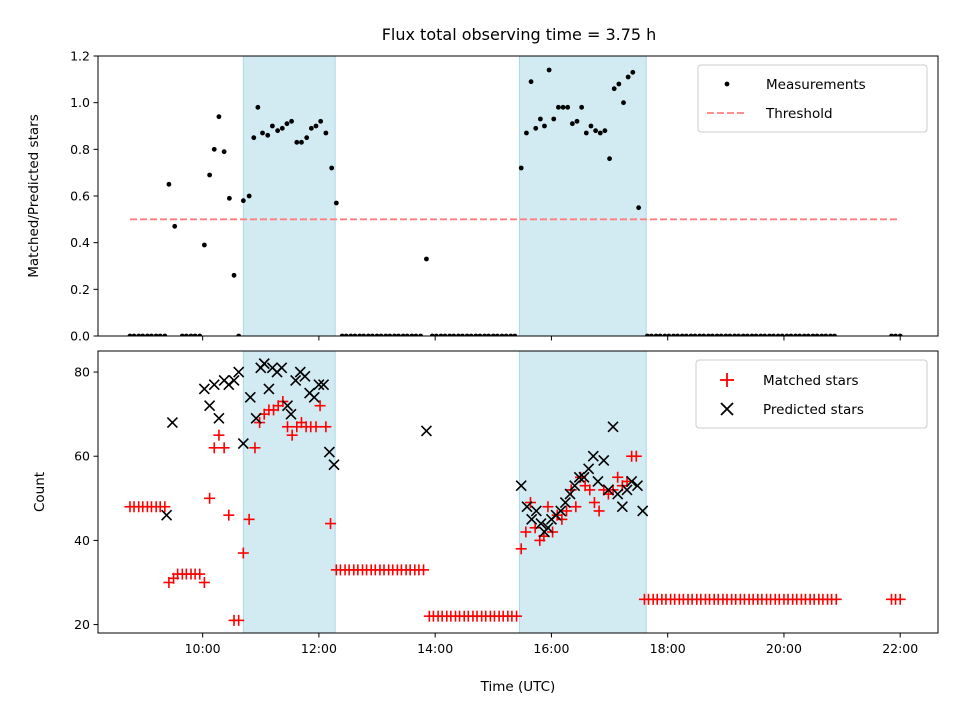 Image resolution: width=960 pixels, height=720 pixels. Describe the element at coordinates (86, 498) in the screenshot. I see `bottom-panel-yticks: 20 40 60 80` at that location.